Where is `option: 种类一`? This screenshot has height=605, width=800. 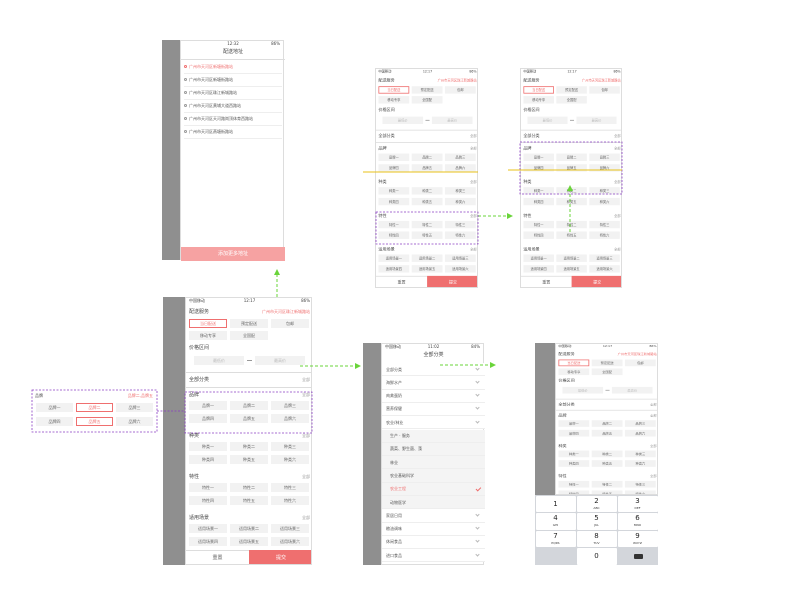
option: 种类一 is located at coordinates (538, 191).